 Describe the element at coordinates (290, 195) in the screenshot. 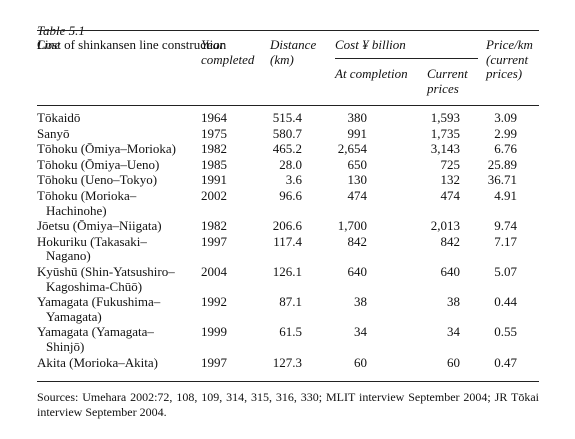

I see `cell-distance: 96.6` at that location.